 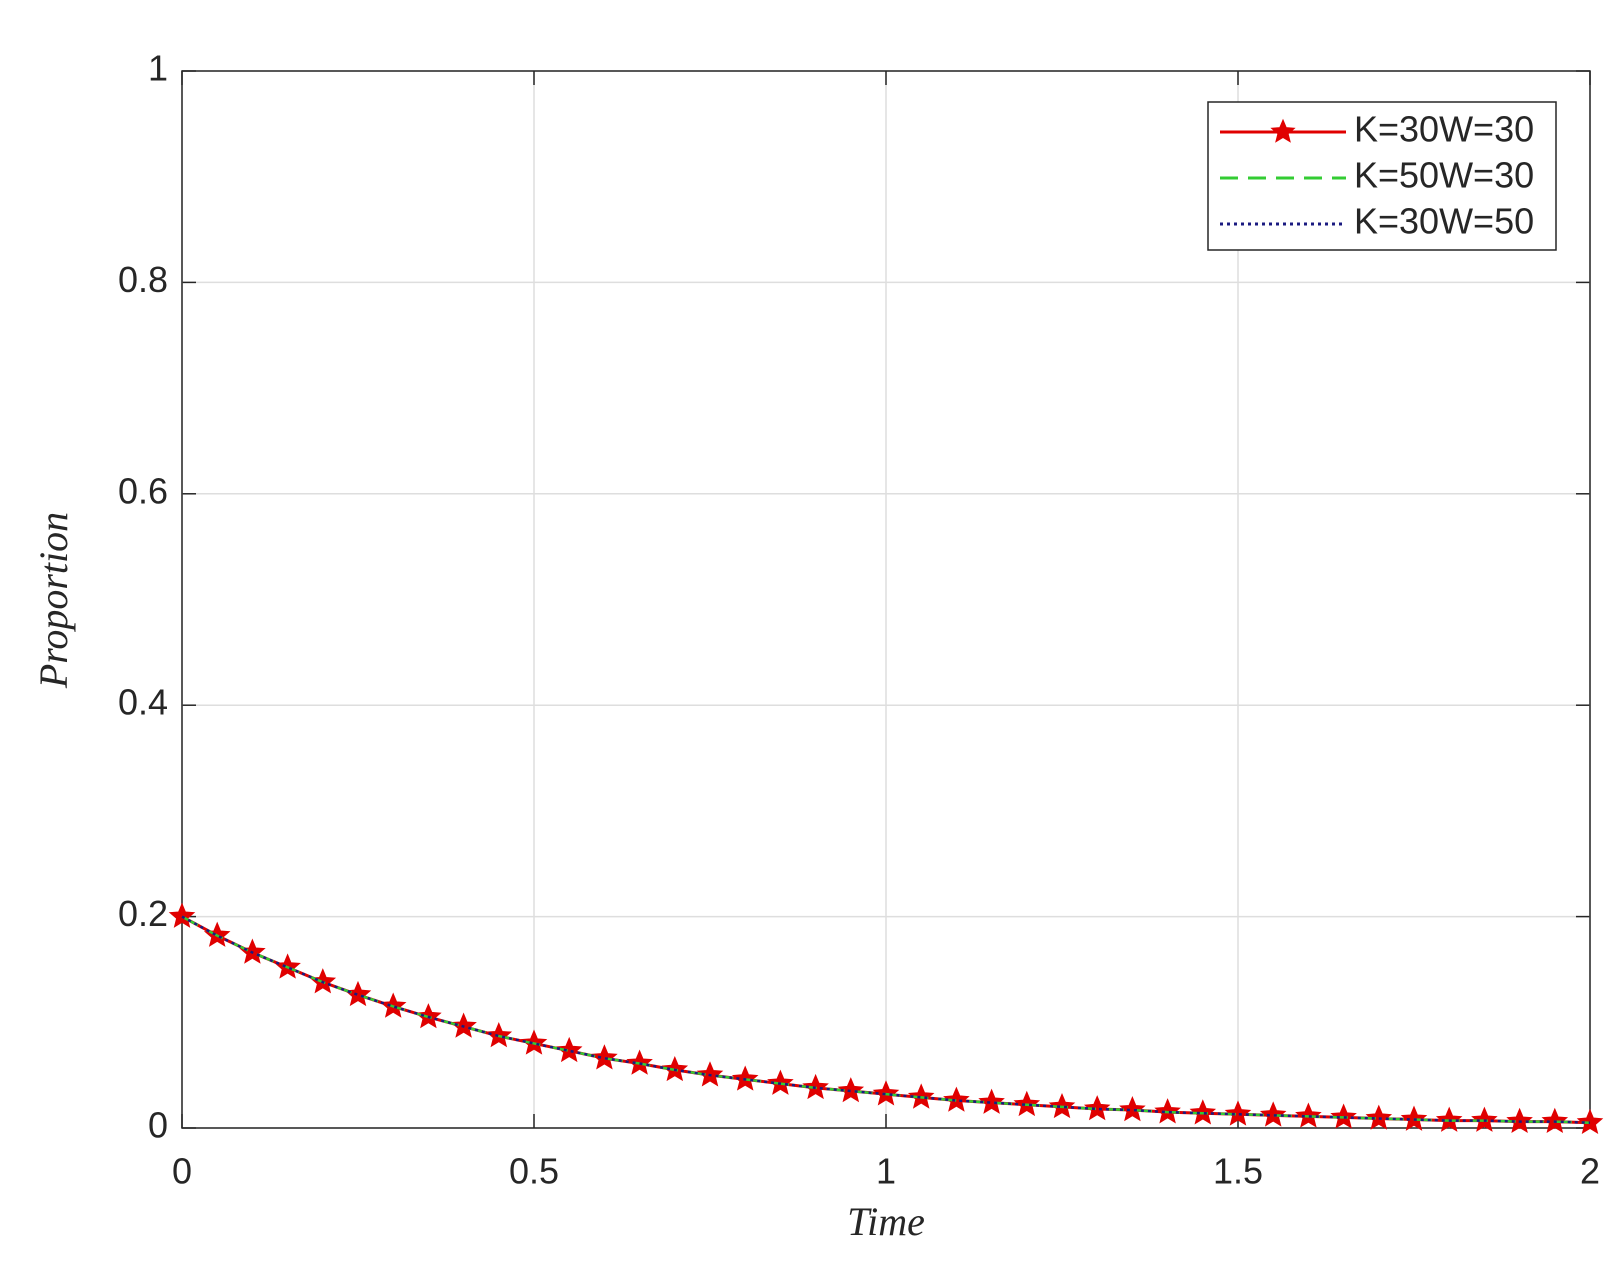 I want to click on legend-label: K=30W=30, so click(x=1444, y=129).